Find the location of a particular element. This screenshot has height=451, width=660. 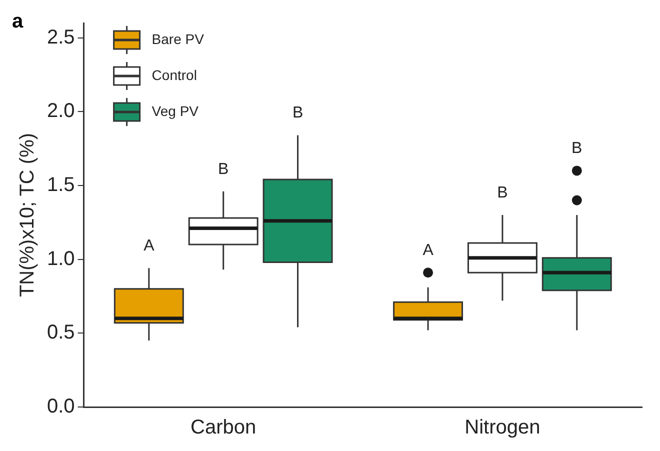

legend-label: Veg PV is located at coordinates (176, 110).